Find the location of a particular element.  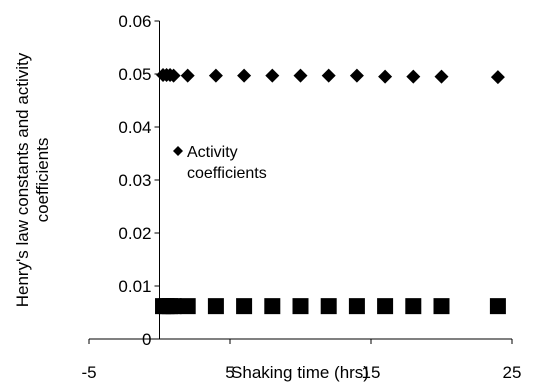

x-tick-label: 5 is located at coordinates (229, 372).